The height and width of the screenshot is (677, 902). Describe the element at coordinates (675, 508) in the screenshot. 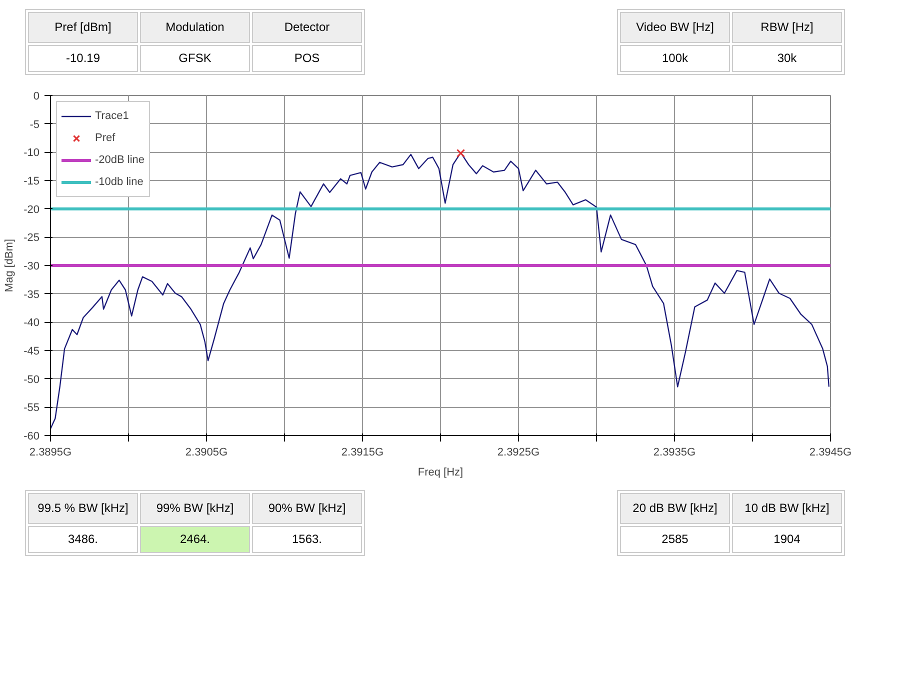

I see `text: 20 dB BW [kHz]` at that location.